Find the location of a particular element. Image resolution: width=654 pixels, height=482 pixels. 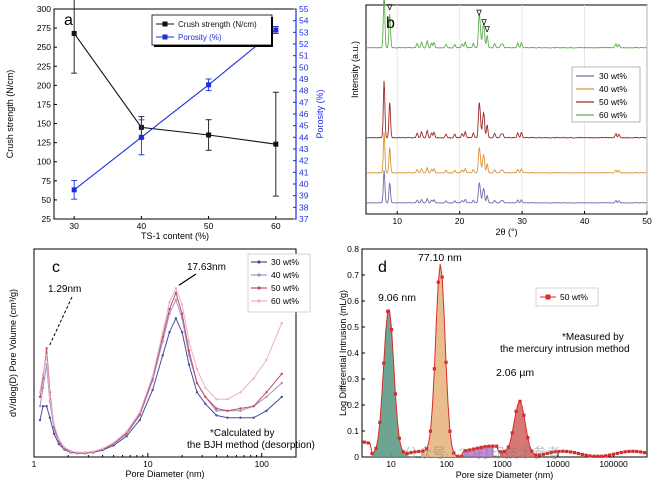

panel-c-legend-marker is located at coordinates (259, 275).